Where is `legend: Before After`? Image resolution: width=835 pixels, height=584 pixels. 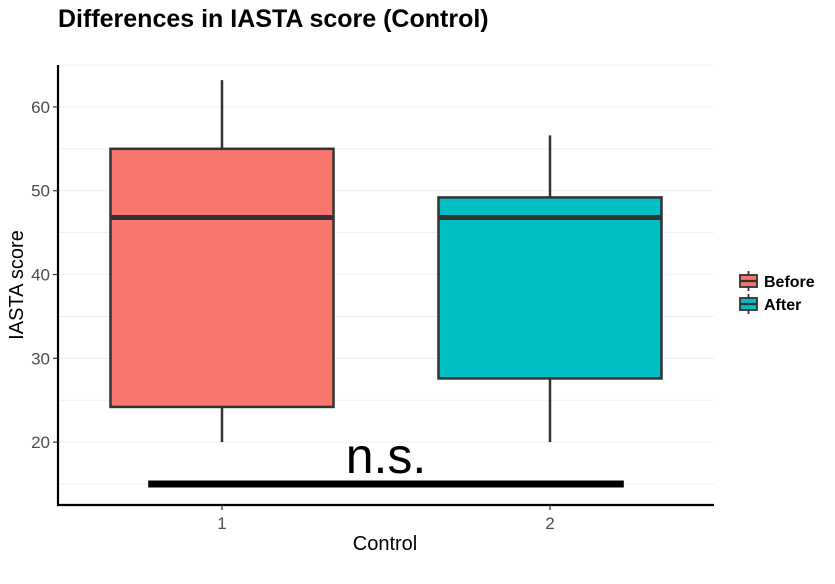
legend: Before After is located at coordinates (777, 292).